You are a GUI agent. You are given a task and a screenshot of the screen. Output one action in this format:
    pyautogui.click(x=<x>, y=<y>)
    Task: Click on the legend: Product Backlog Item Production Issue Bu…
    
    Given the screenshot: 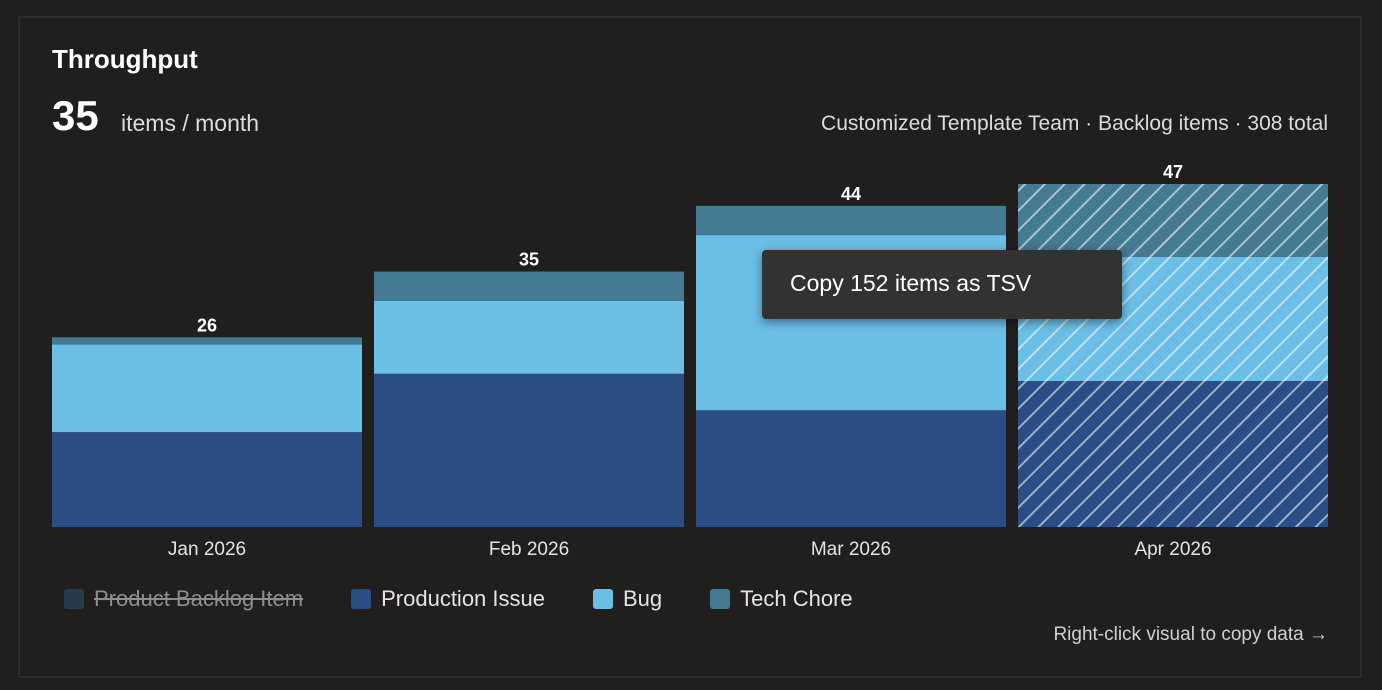 What is the action you would take?
    pyautogui.click(x=482, y=599)
    